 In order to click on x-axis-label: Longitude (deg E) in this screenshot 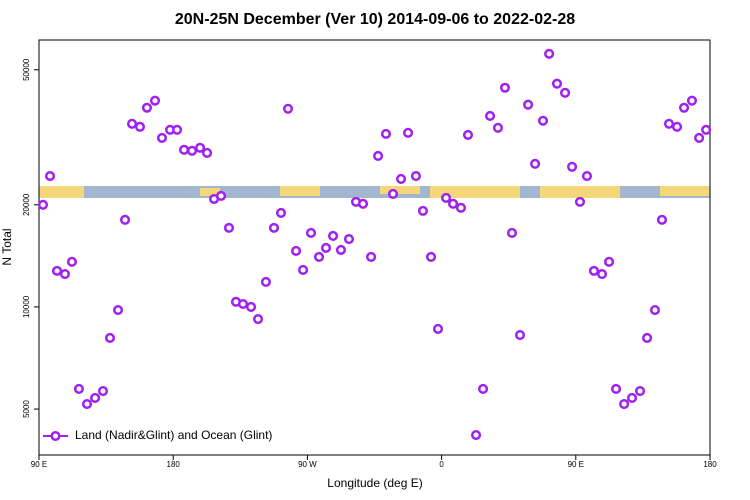, I will do `click(374, 483)`.